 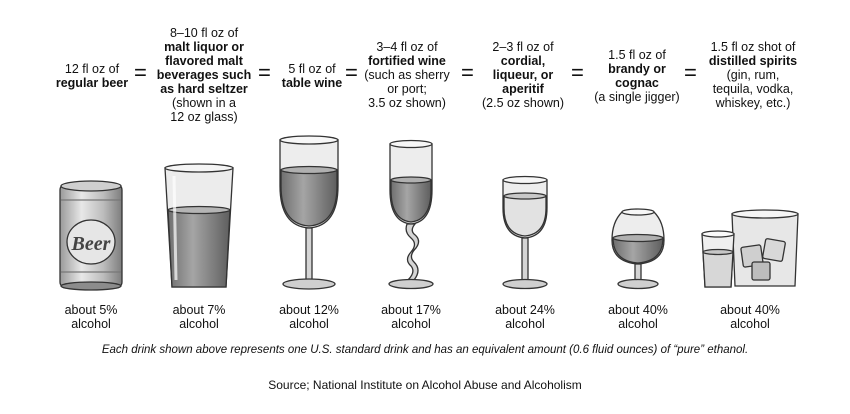 I want to click on beer-can-text: Beer, so click(x=91, y=244).